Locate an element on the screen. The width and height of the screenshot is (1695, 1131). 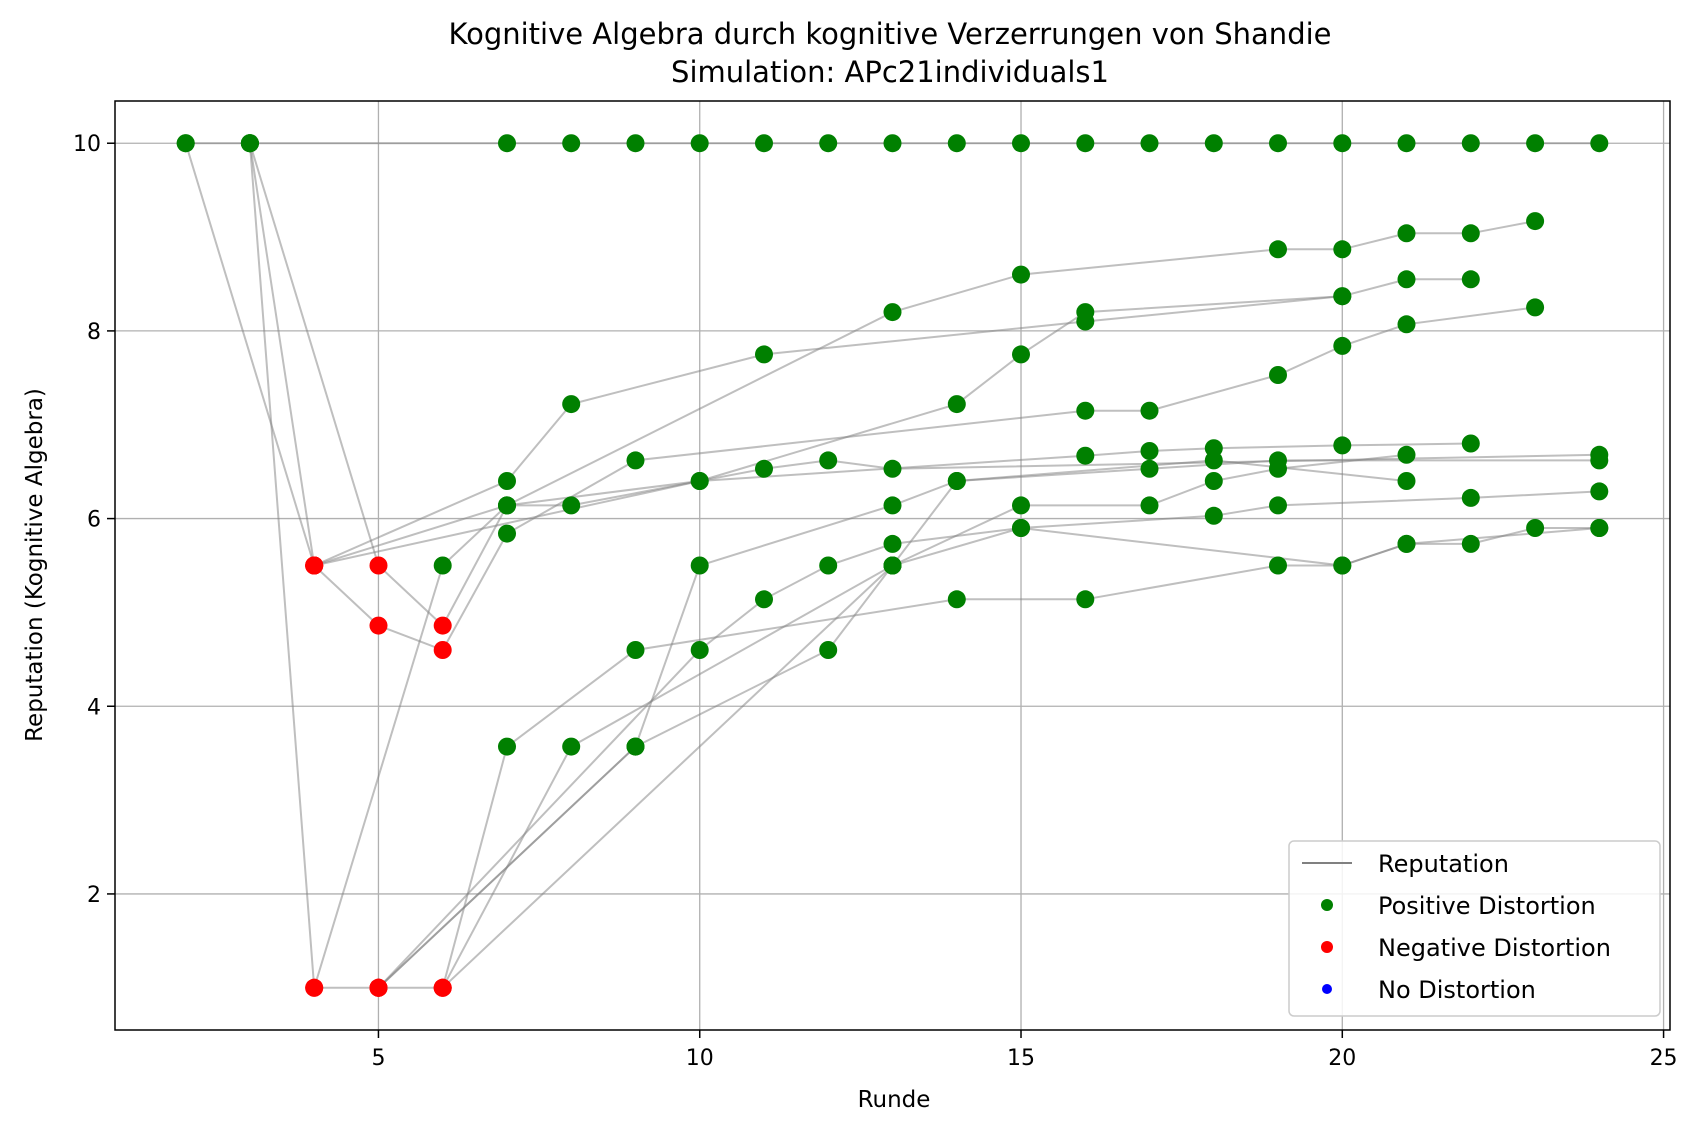
legend-label-negative: Negative Distortion is located at coordinates (1494, 948).